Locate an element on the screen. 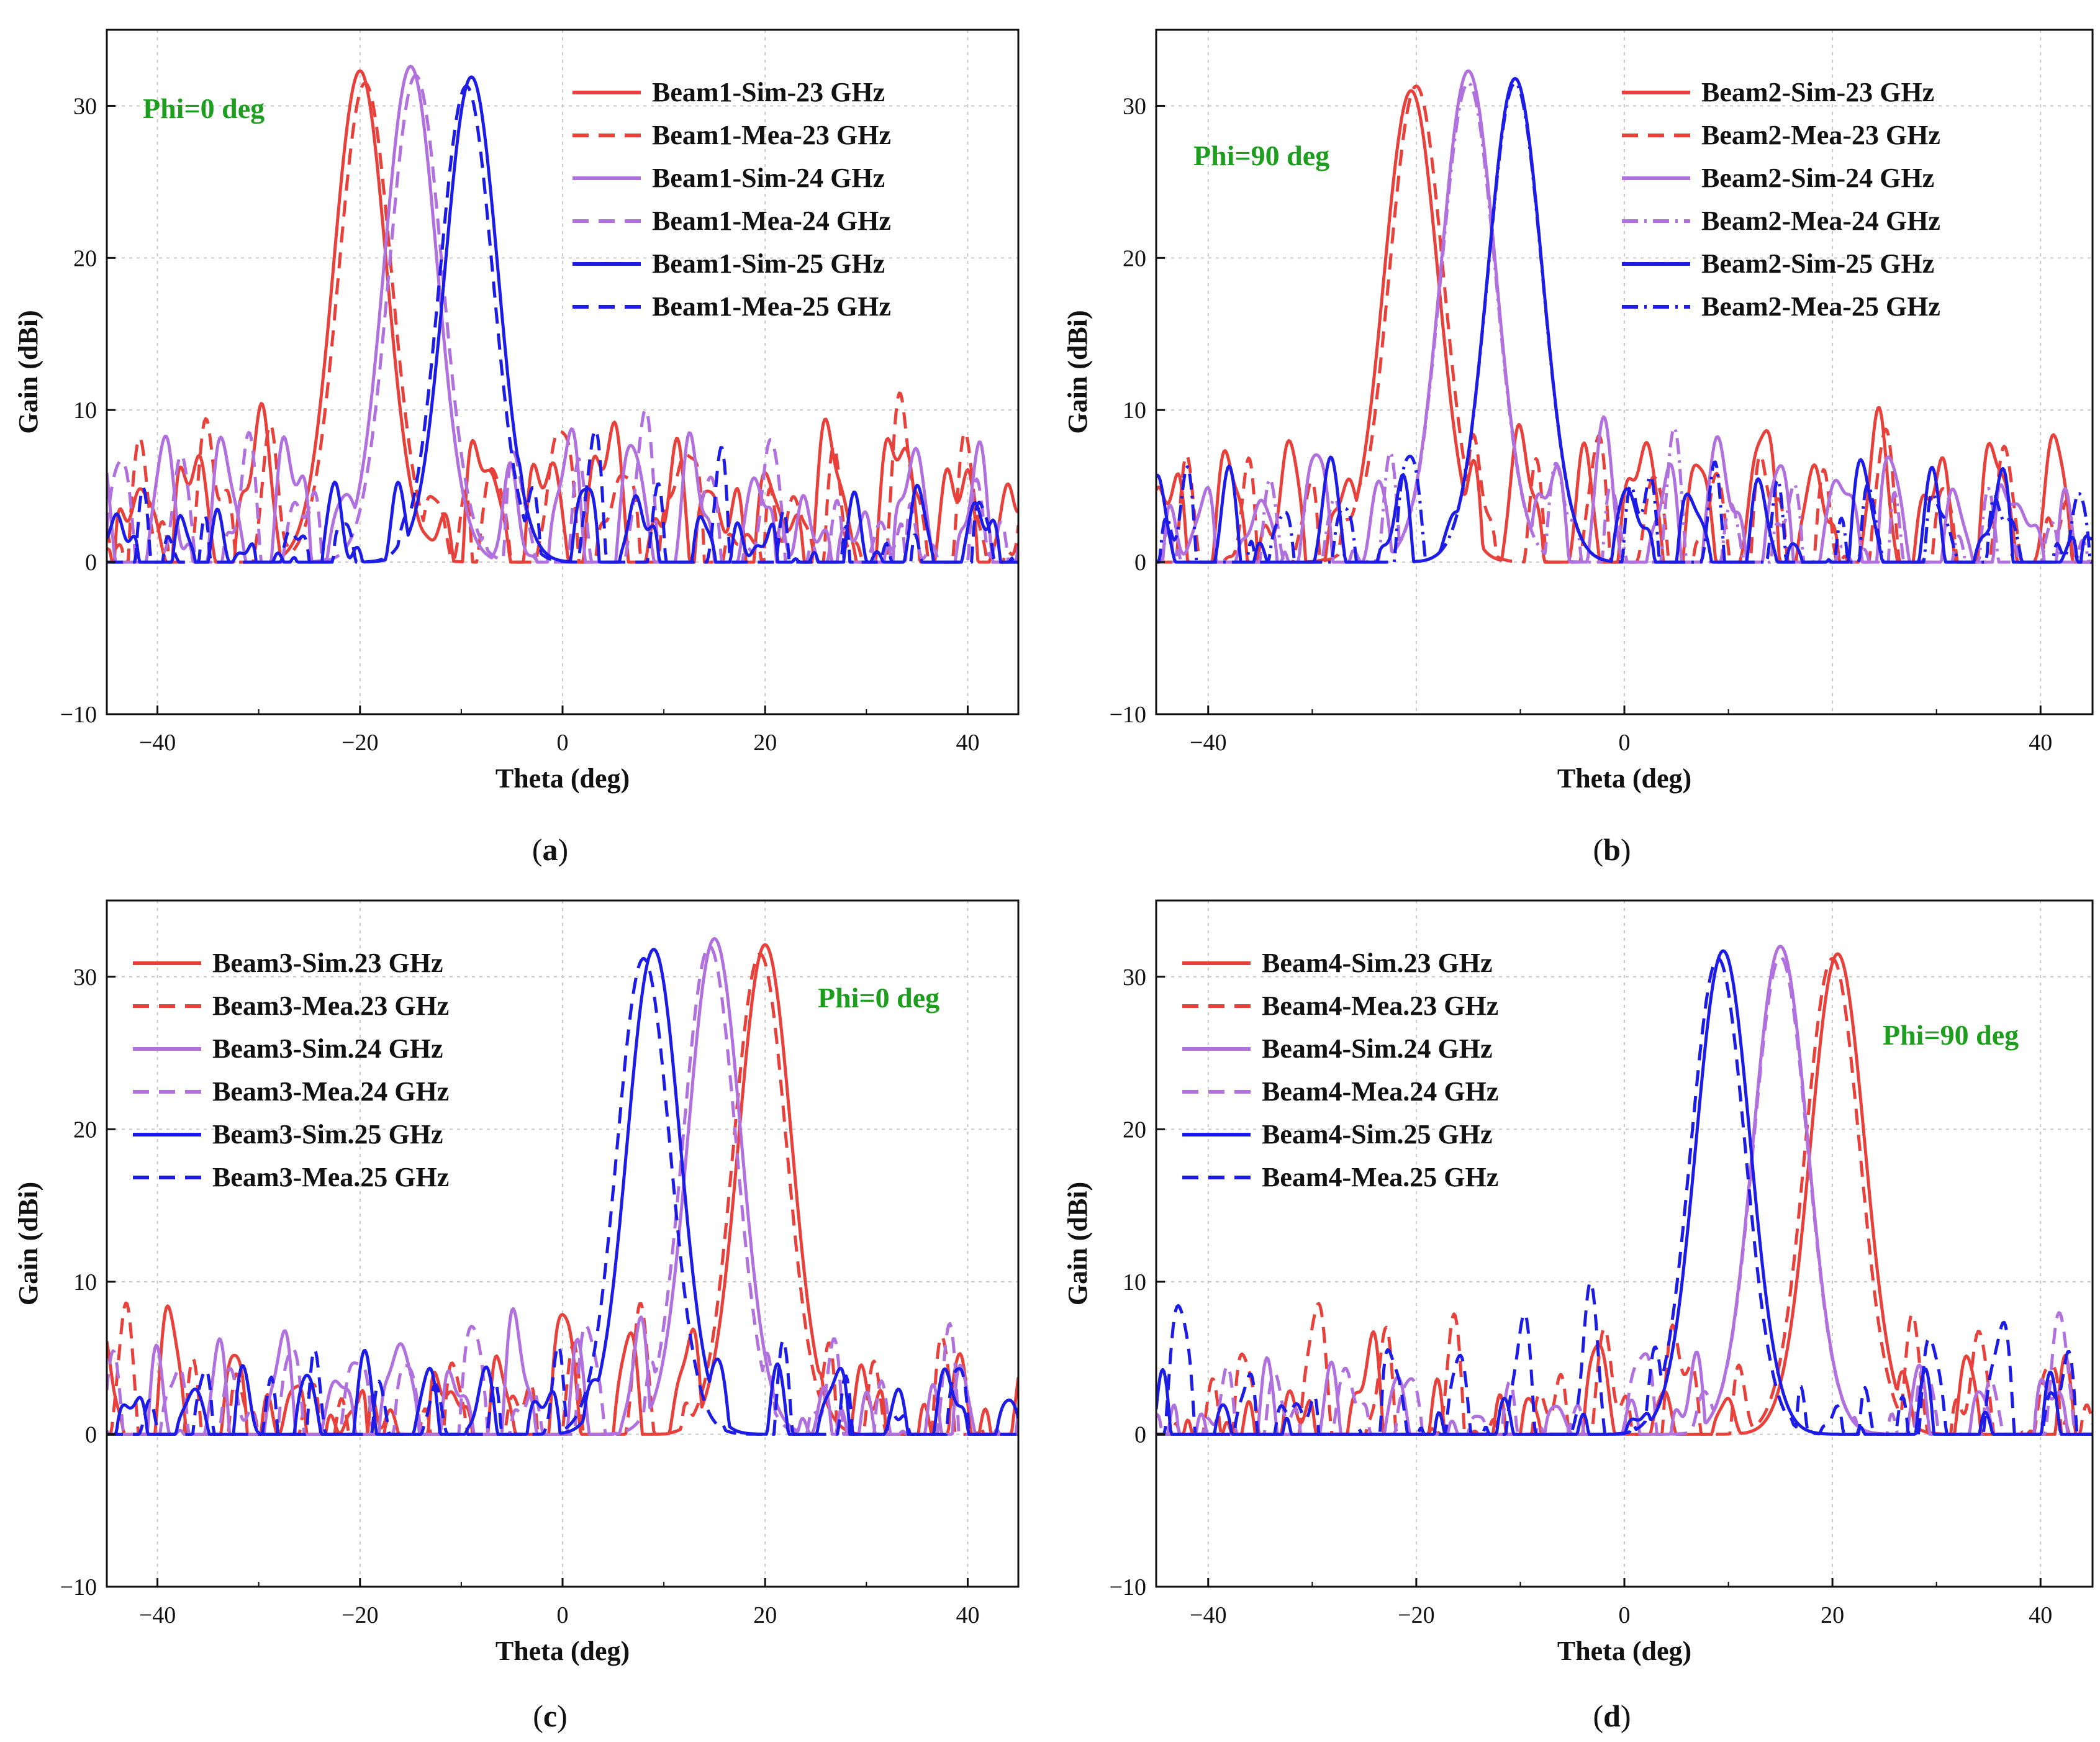  legend-label: Beam1-Mea-23 GHz is located at coordinates (771, 135).